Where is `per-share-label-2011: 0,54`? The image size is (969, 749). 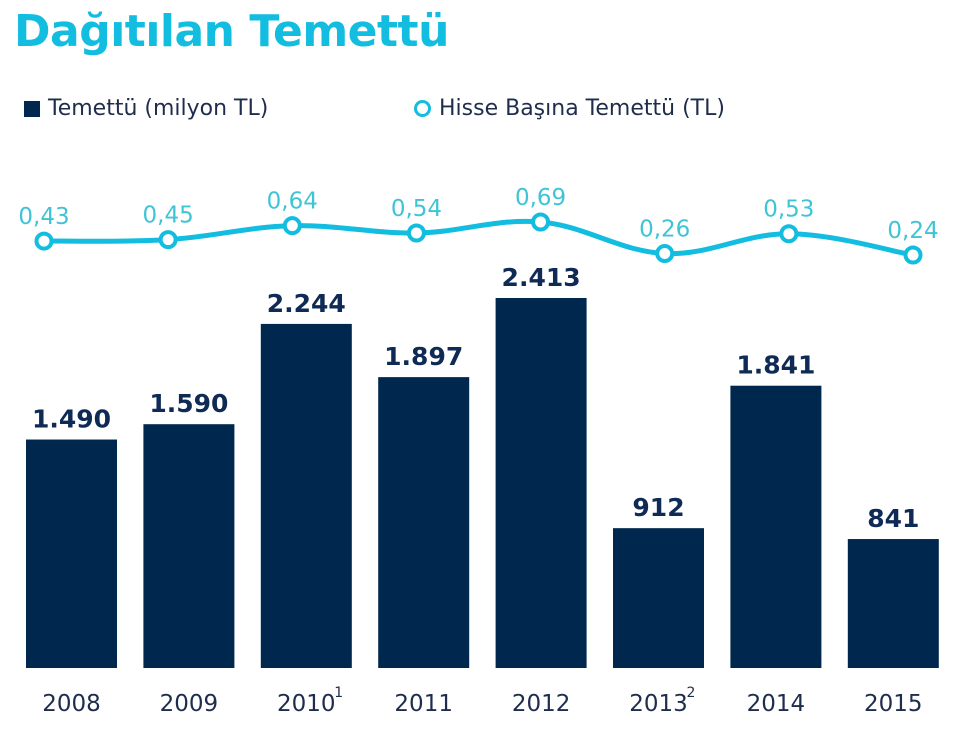 per-share-label-2011: 0,54 is located at coordinates (416, 209).